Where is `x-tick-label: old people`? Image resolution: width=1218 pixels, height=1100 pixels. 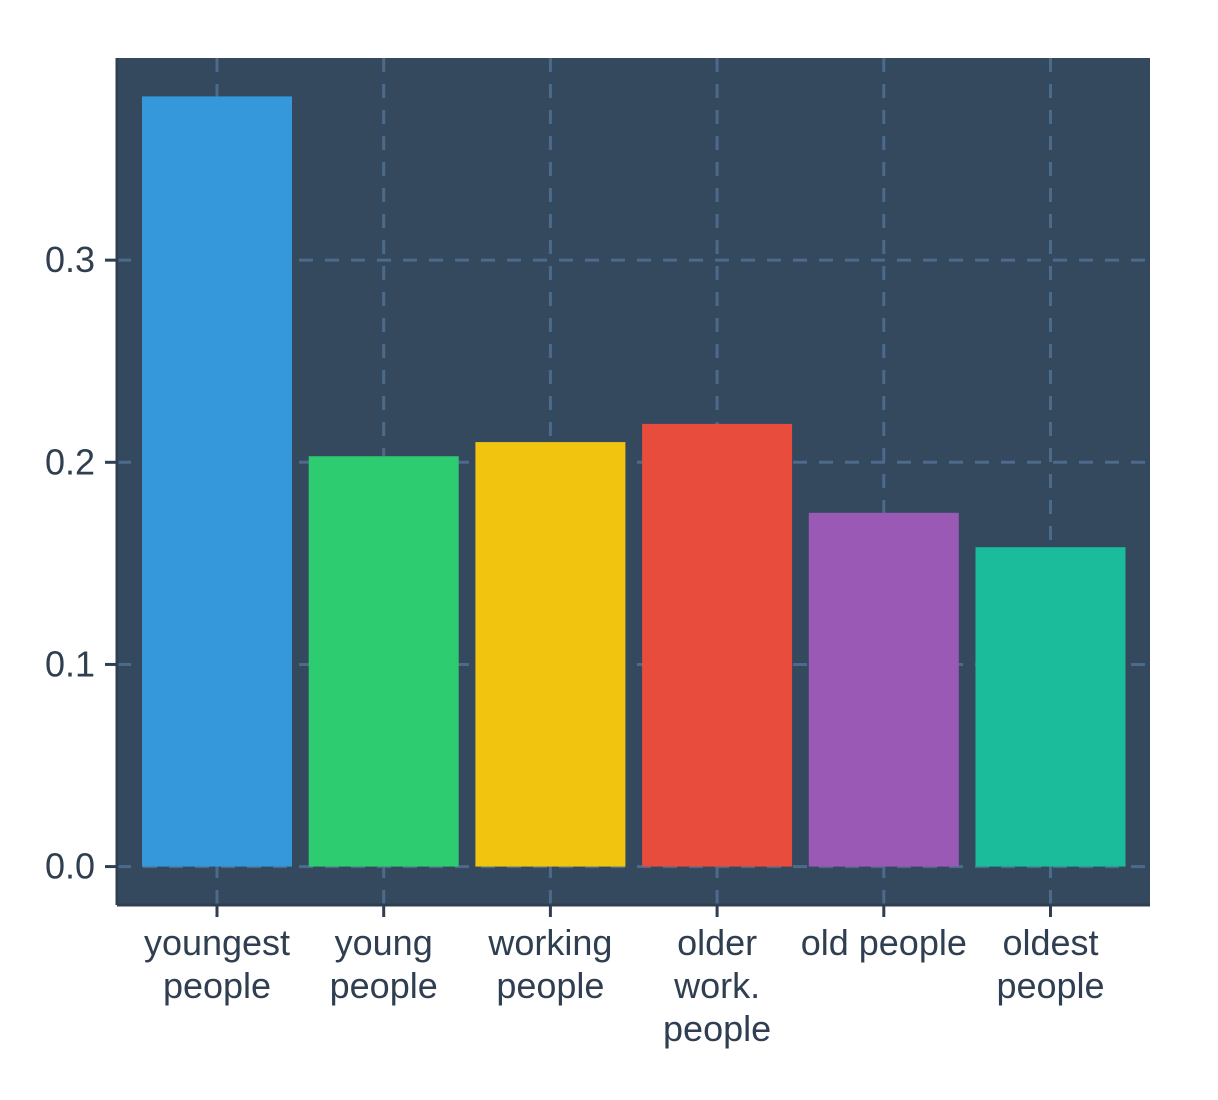 x-tick-label: old people is located at coordinates (884, 942).